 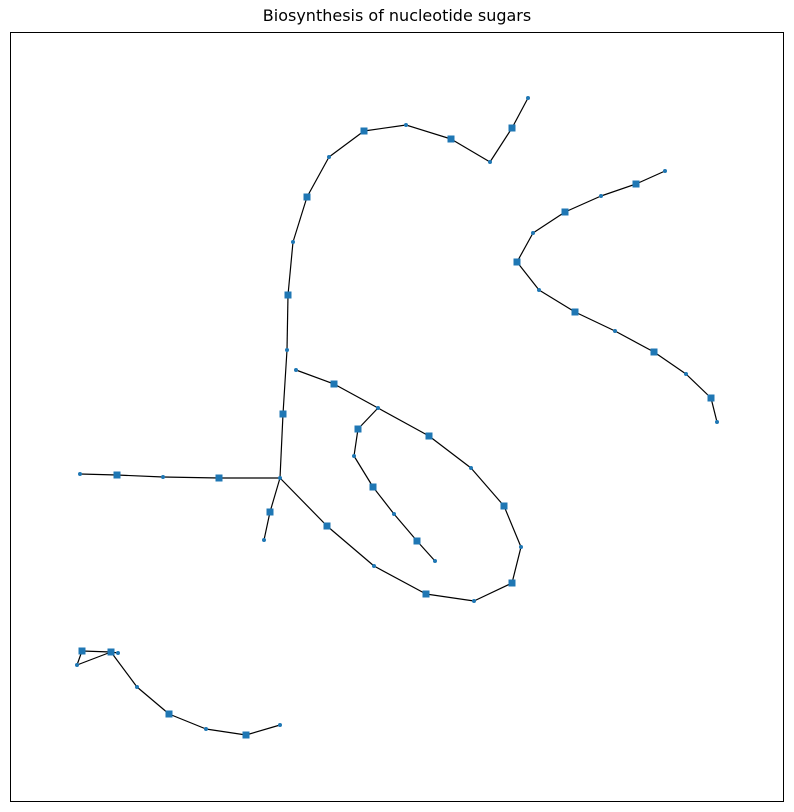 What do you see at coordinates (583, 204) in the screenshot?
I see `edge-r3-r4` at bounding box center [583, 204].